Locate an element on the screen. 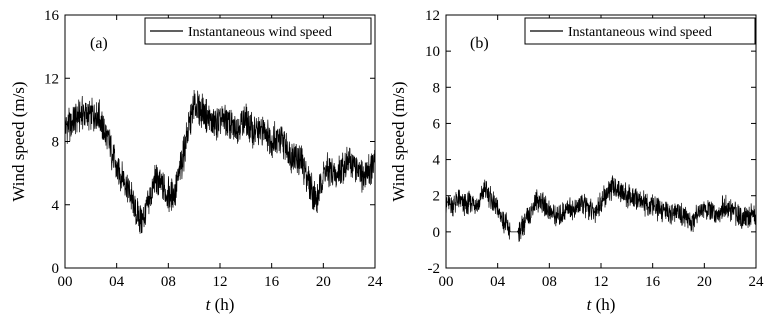  y-tick-label: 6 is located at coordinates (437, 124).